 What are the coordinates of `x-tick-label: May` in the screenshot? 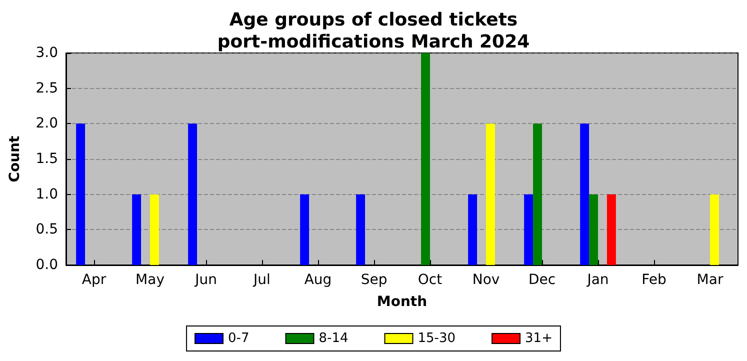 It's located at (150, 280).